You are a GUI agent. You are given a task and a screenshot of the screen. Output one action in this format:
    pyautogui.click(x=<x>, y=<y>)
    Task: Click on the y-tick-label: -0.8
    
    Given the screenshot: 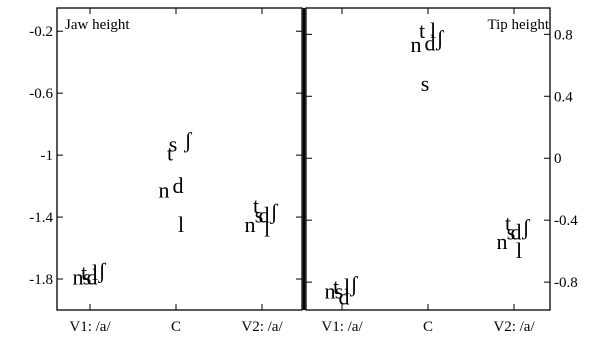 What is the action you would take?
    pyautogui.click(x=566, y=283)
    